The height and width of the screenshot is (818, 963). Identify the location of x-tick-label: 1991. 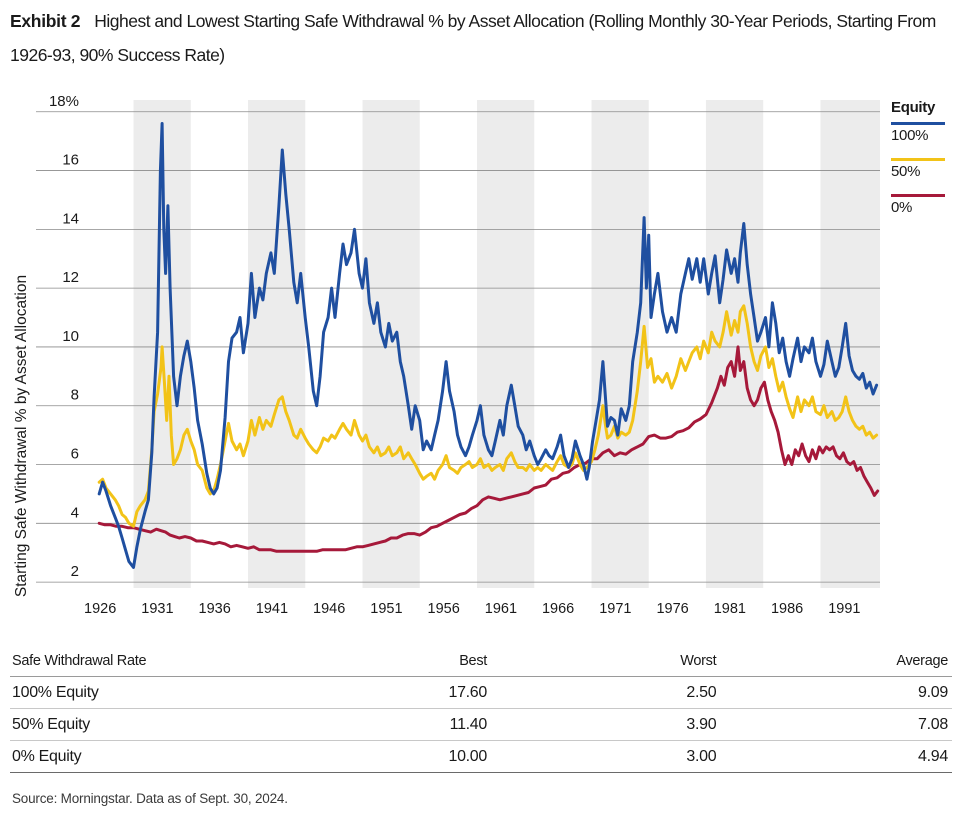
(844, 609).